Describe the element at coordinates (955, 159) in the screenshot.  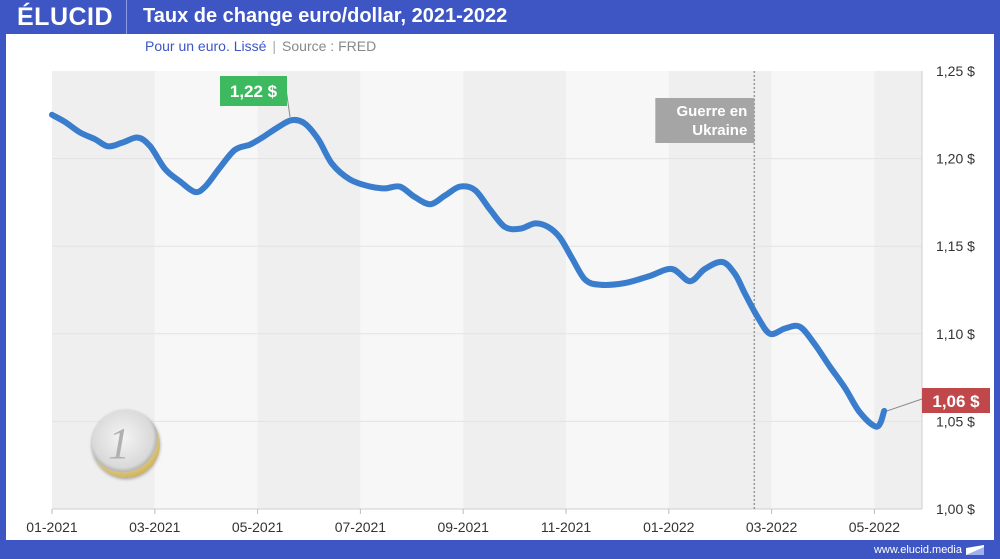
I see `y-tick-label: 1,20 $` at that location.